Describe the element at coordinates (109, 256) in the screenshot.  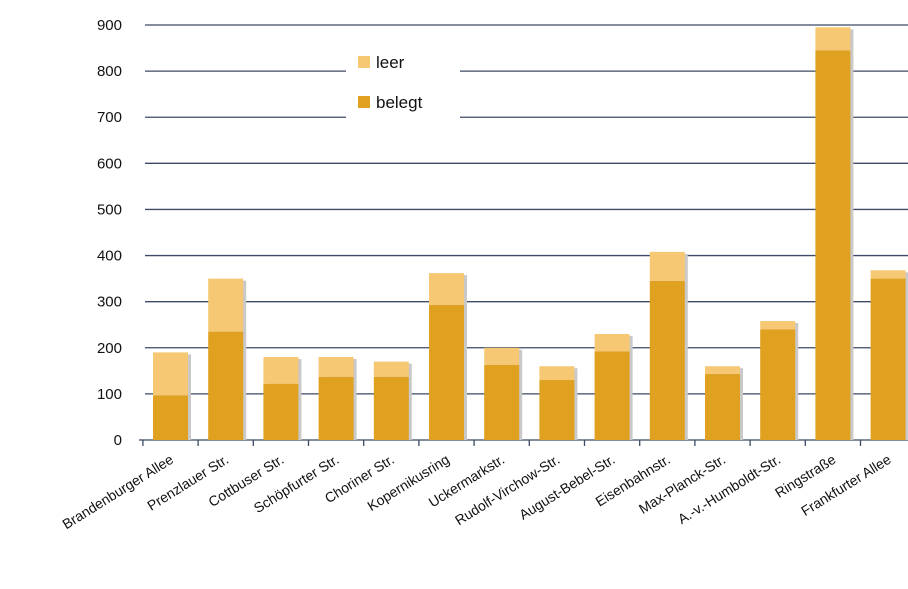
I see `y-tick-label: 400` at that location.